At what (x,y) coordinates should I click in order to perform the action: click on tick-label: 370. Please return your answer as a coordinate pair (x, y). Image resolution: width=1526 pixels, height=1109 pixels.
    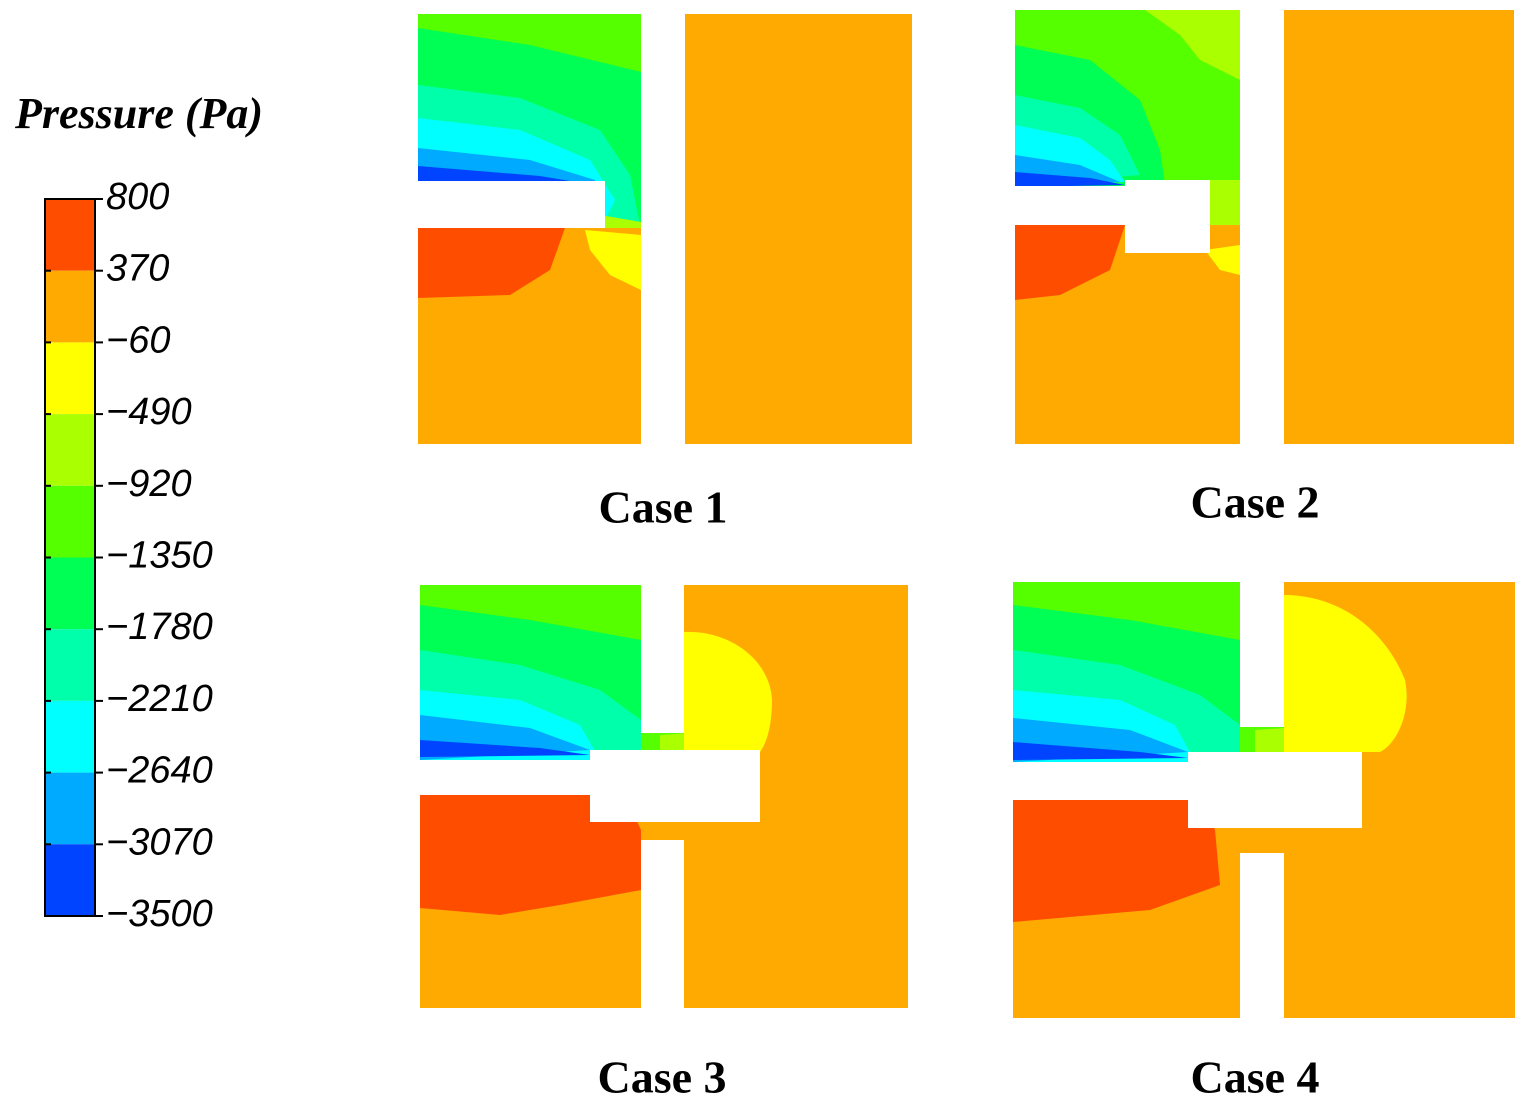
    Looking at the image, I should click on (137, 269).